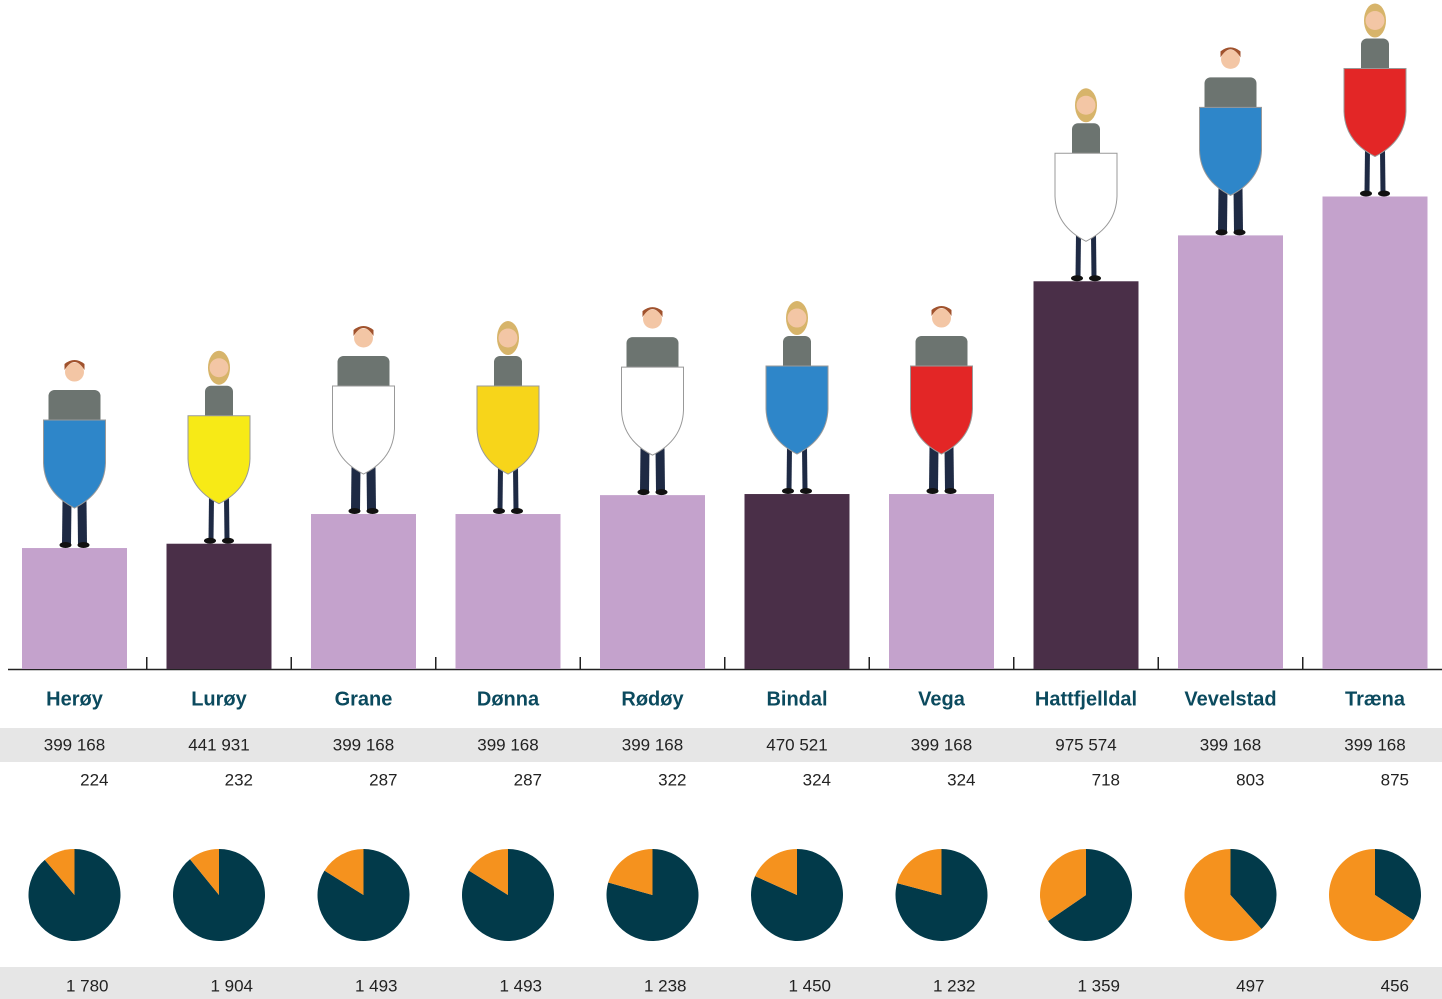 The height and width of the screenshot is (999, 1442). Describe the element at coordinates (1085, 744) in the screenshot. I see `row-a-value: 975 574` at that location.